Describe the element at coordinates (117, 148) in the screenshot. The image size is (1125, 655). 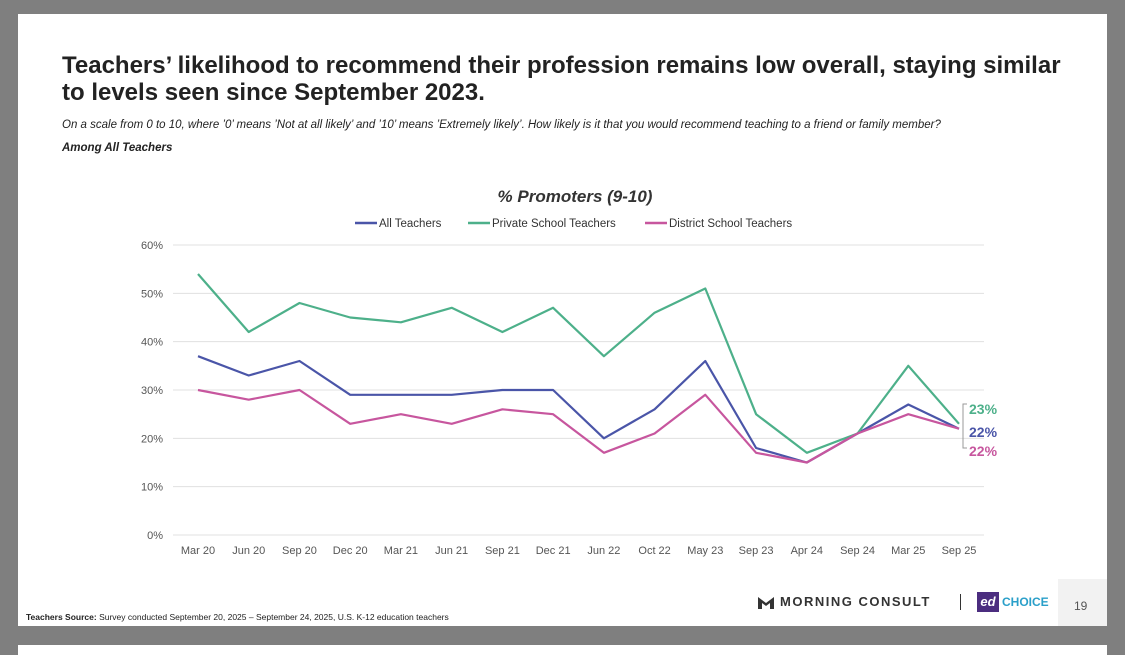
I see `subgroup-label: Among All Teachers` at that location.